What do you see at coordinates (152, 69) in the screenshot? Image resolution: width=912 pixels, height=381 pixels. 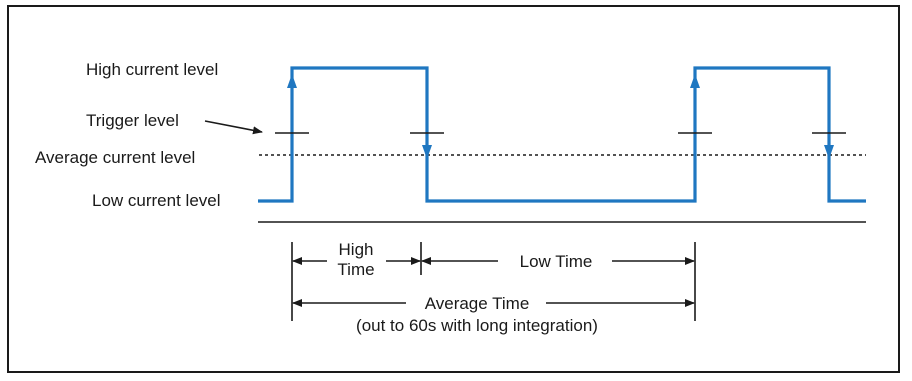 I see `high-current-label: High current level` at bounding box center [152, 69].